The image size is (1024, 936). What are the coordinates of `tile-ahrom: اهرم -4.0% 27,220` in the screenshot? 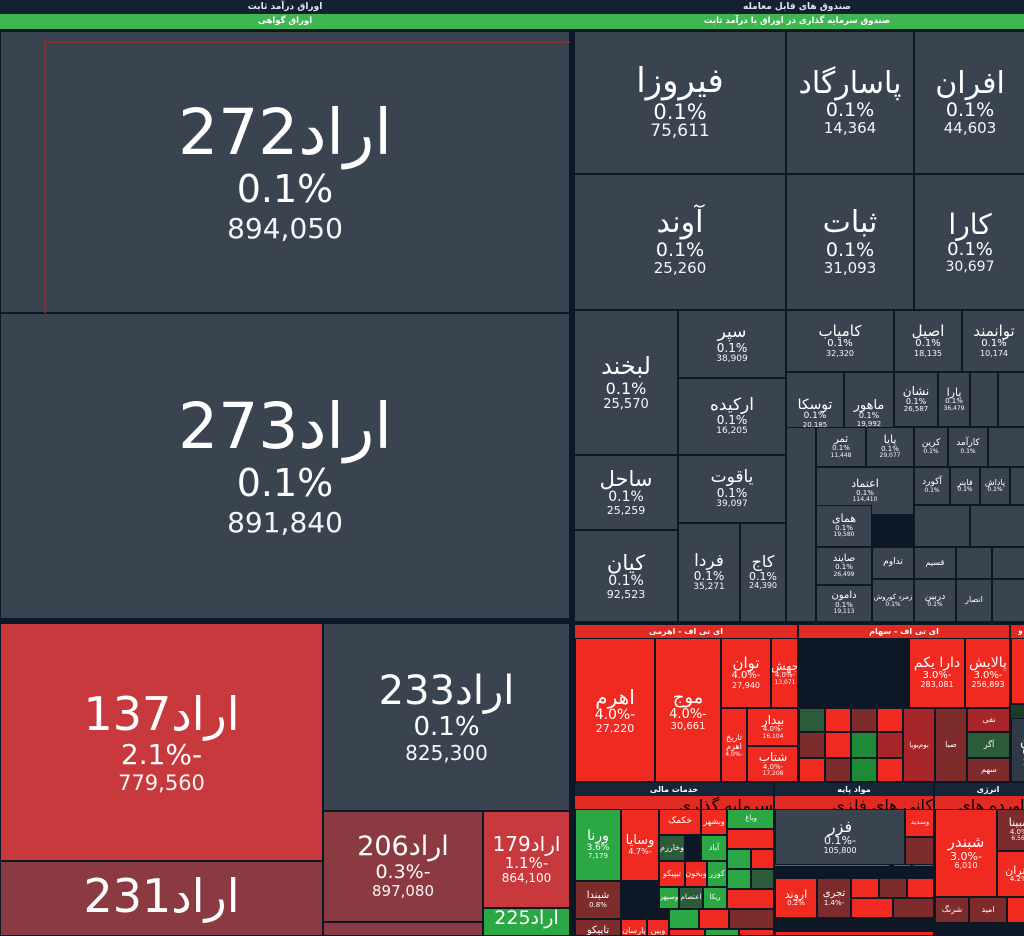 It's located at (615, 709).